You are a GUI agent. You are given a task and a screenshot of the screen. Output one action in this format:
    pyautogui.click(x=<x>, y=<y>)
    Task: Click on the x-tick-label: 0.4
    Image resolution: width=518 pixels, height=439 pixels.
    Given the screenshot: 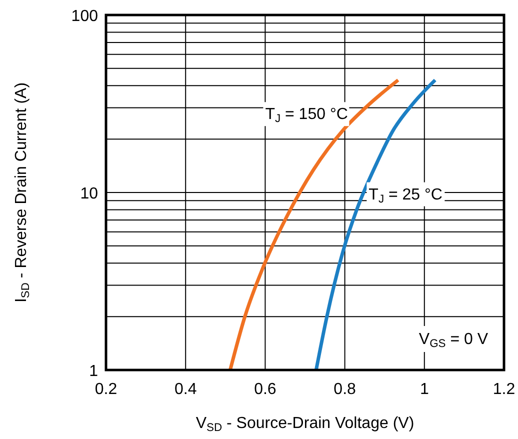 What is the action you would take?
    pyautogui.click(x=185, y=389)
    